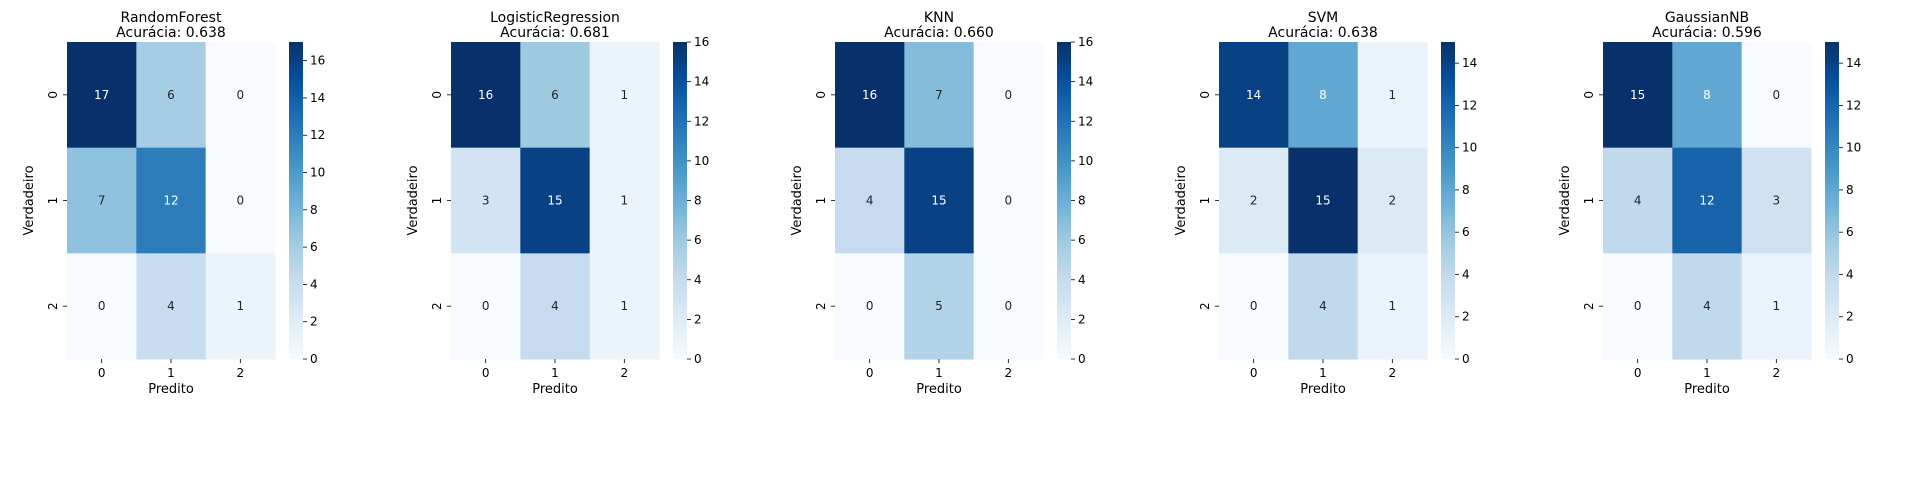  I want to click on cell-value-label: 12, so click(170, 201).